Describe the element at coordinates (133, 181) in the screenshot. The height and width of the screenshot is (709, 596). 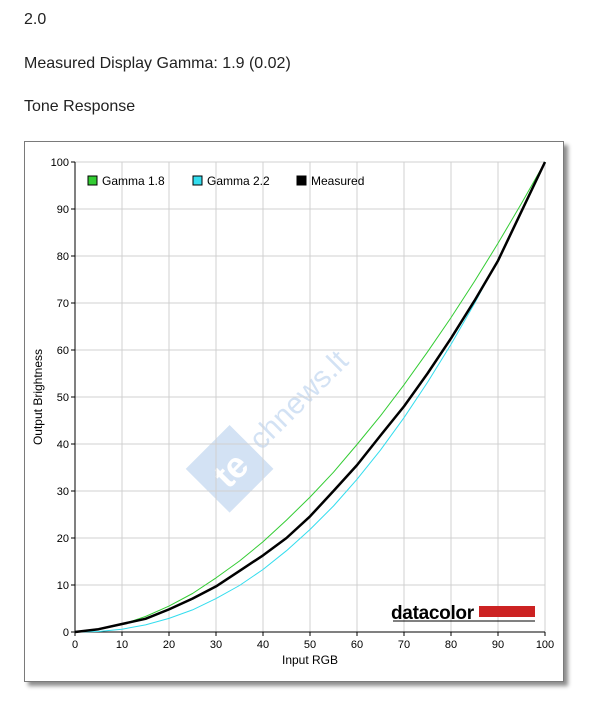
I see `legend-label-0: Gamma 1.8` at that location.